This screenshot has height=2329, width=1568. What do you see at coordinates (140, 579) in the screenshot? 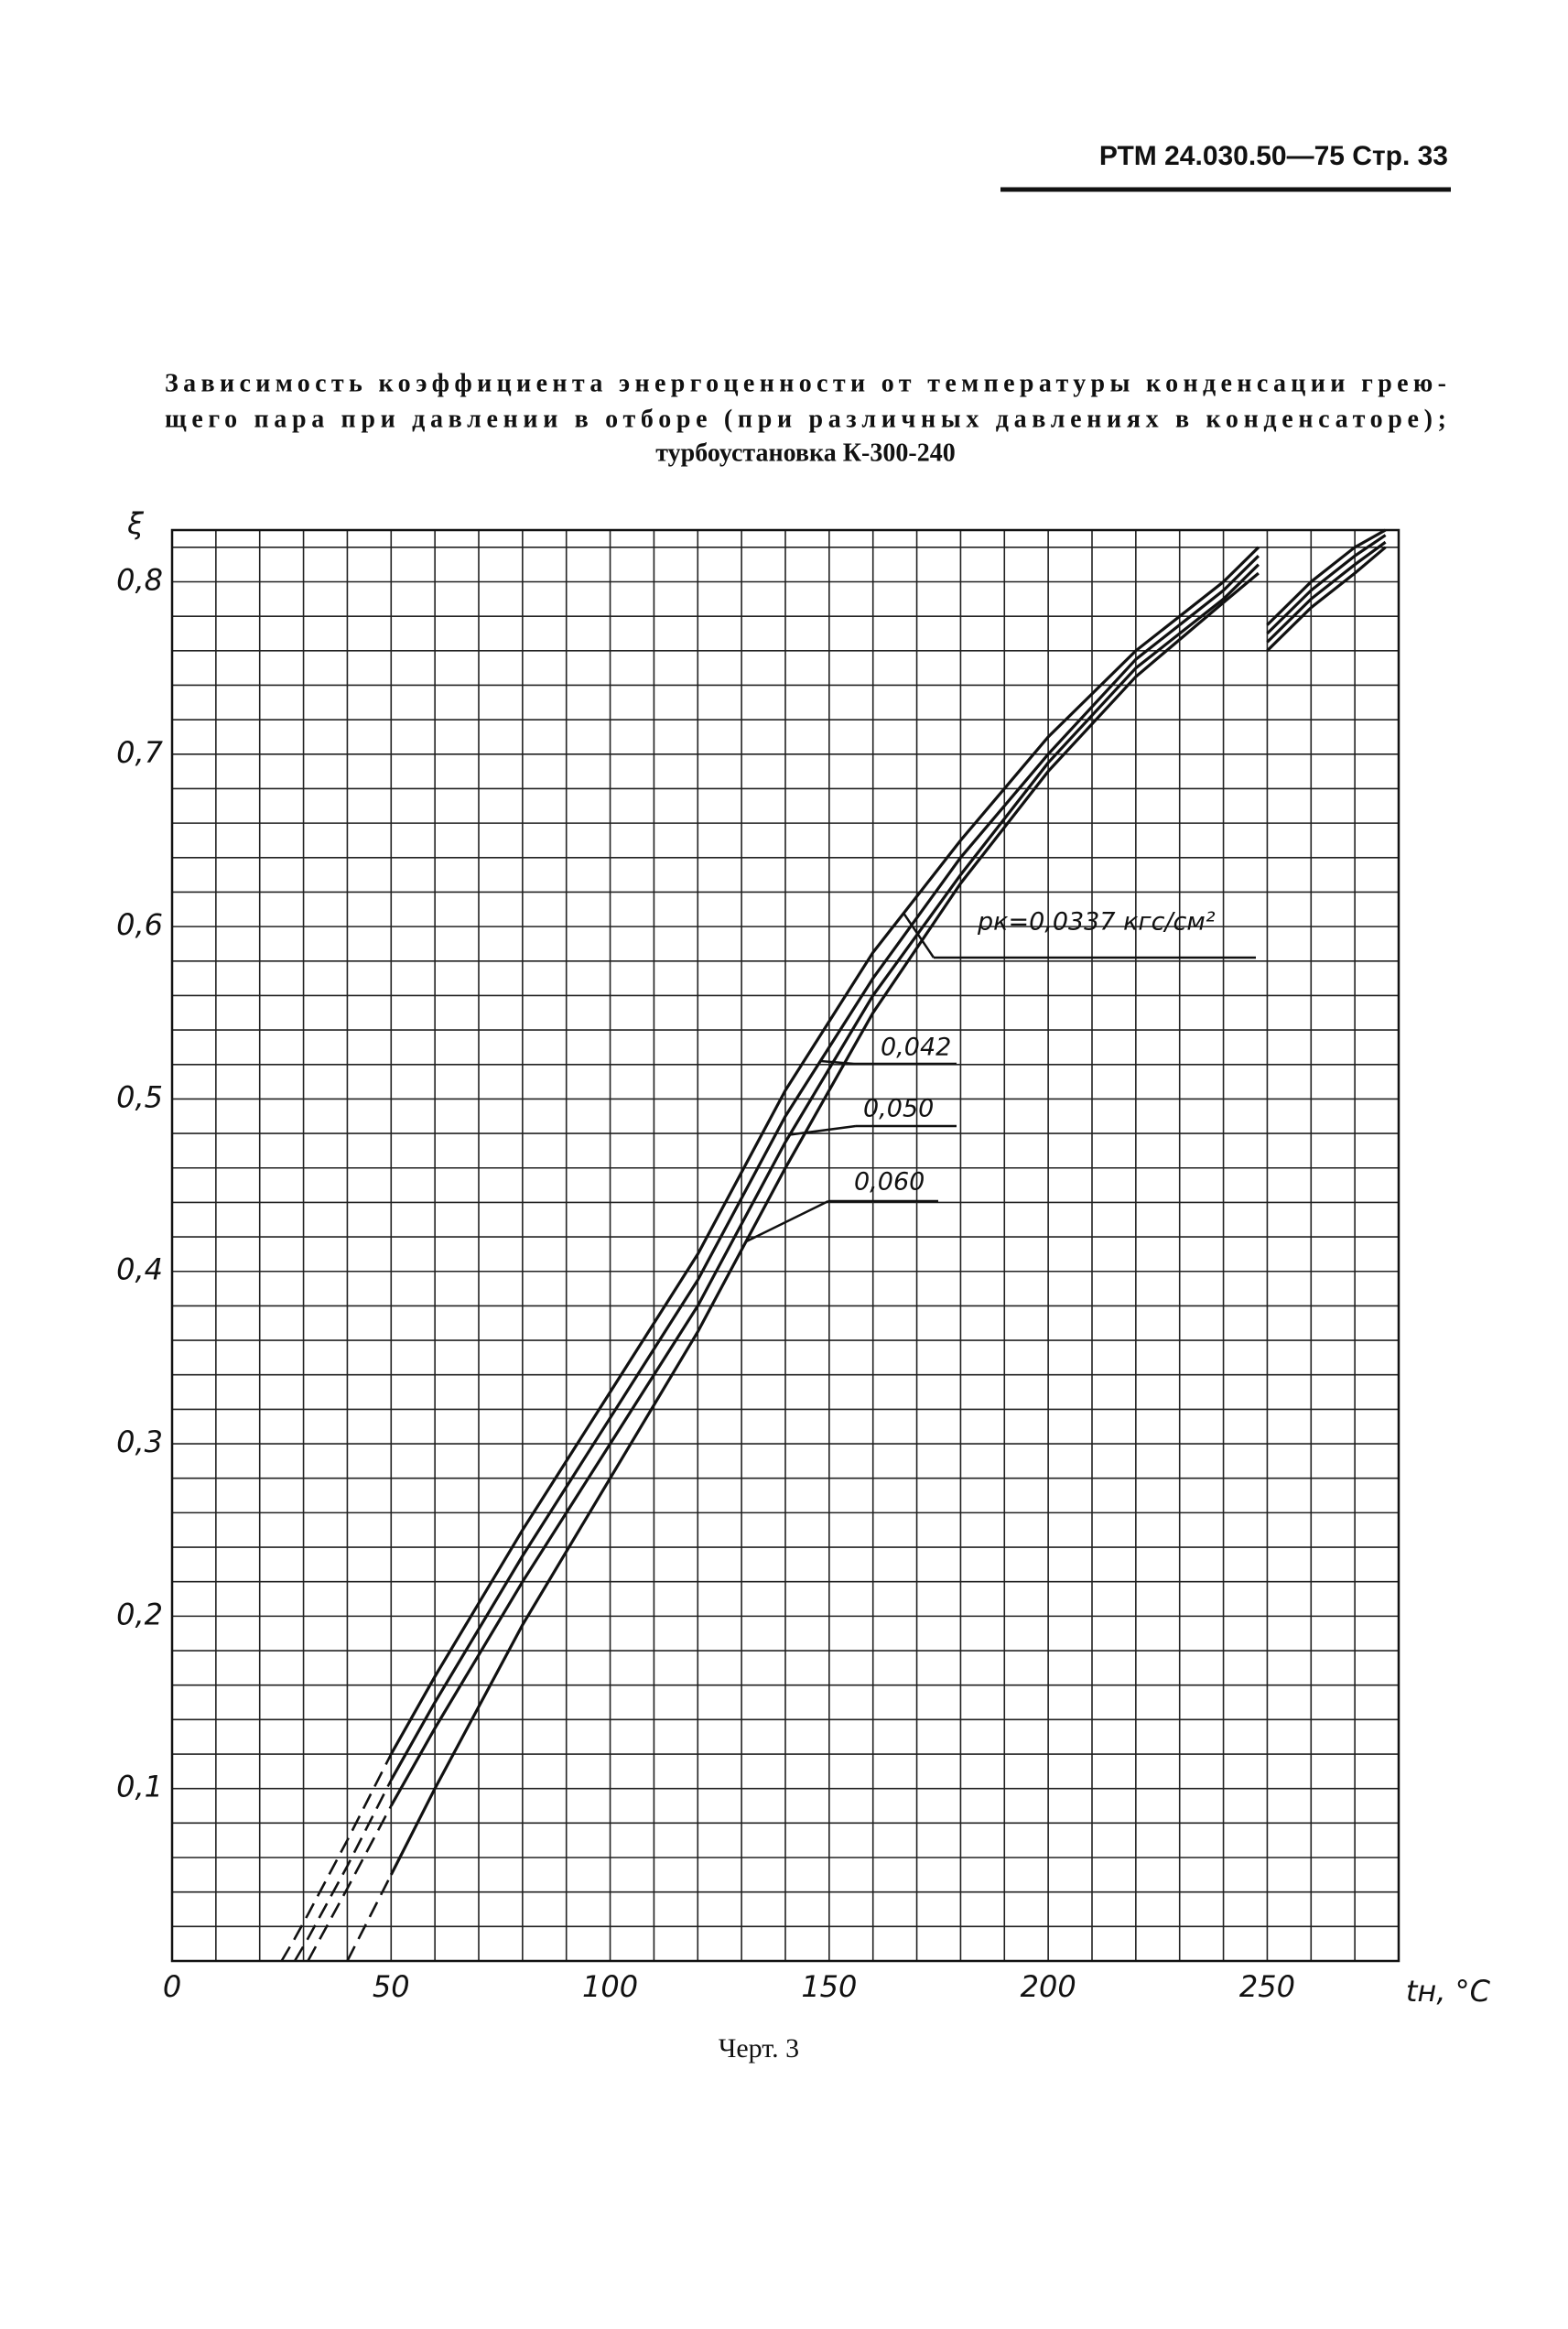
I see `y-tick-label: 0,8` at bounding box center [140, 579].